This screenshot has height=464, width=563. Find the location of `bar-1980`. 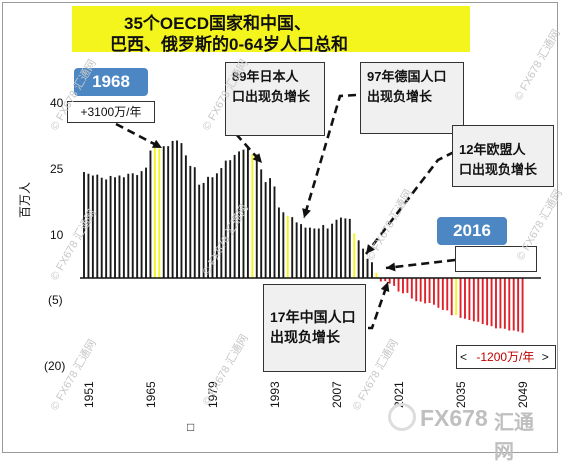

bar-1980 is located at coordinates (212, 227).